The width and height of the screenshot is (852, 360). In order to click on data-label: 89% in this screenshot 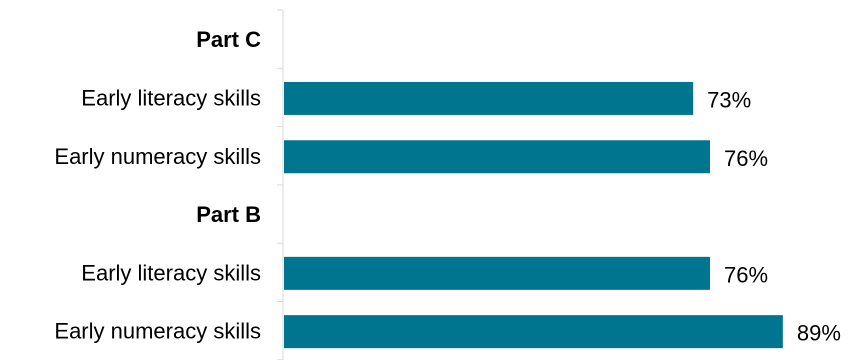, I will do `click(819, 333)`.